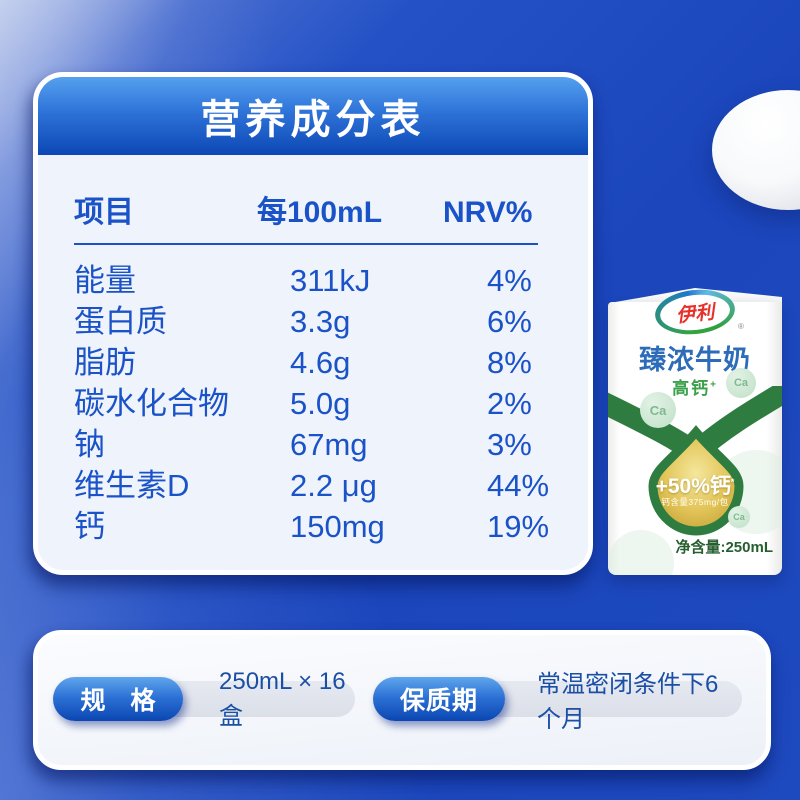 Image resolution: width=800 pixels, height=800 pixels. I want to click on nutrient-nrv: 3%, so click(509, 444).